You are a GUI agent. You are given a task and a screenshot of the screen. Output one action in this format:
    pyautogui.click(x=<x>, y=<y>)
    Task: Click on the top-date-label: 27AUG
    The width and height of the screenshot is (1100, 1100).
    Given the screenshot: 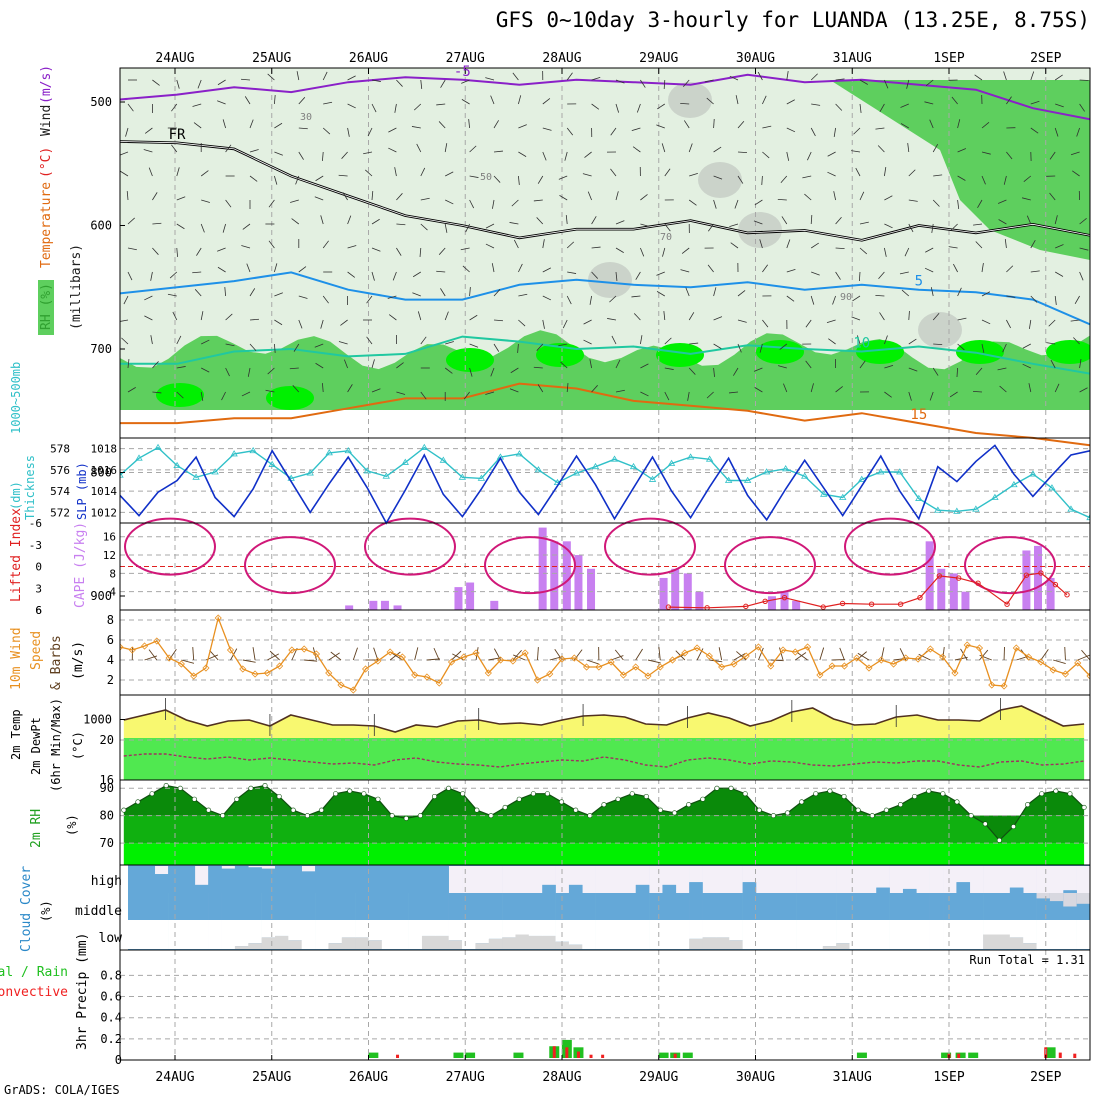 What is the action you would take?
    pyautogui.click(x=465, y=58)
    